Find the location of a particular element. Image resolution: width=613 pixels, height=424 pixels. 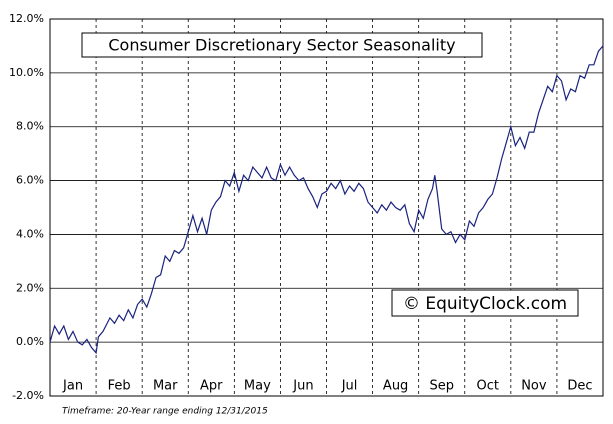

watermark-box is located at coordinates (485, 303).